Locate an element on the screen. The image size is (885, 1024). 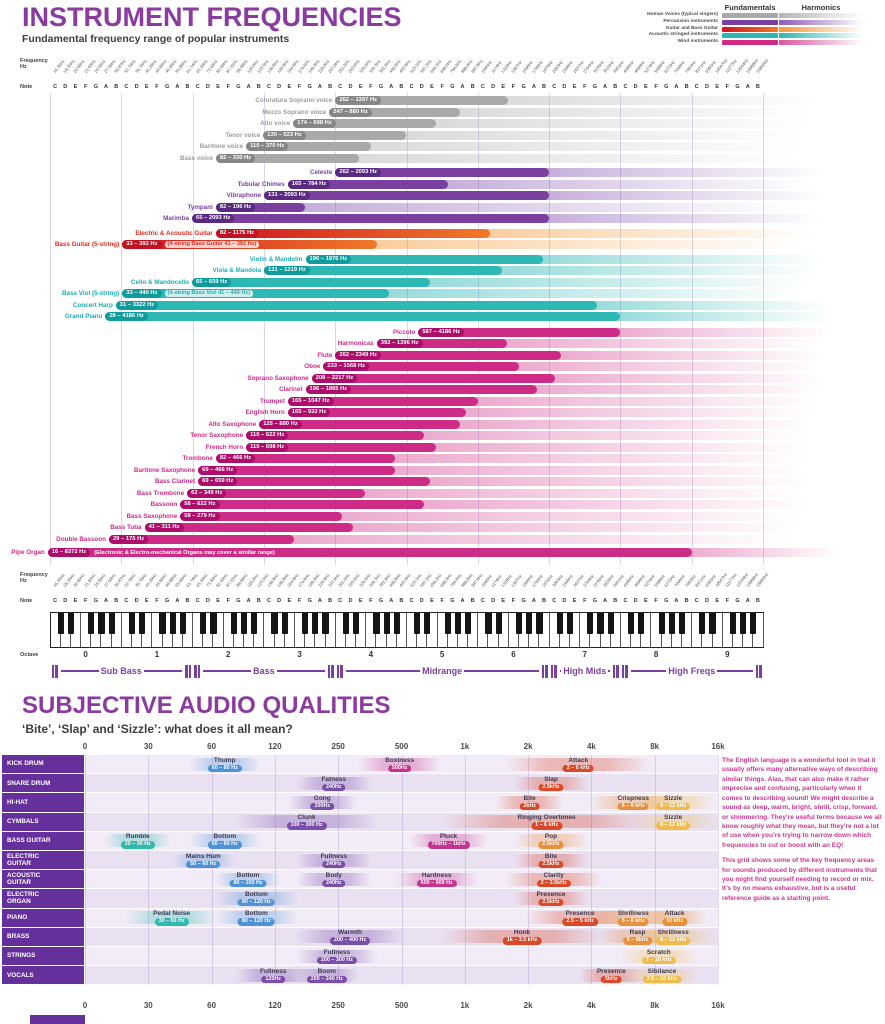
chip-label: Thump is located at coordinates (224, 760).